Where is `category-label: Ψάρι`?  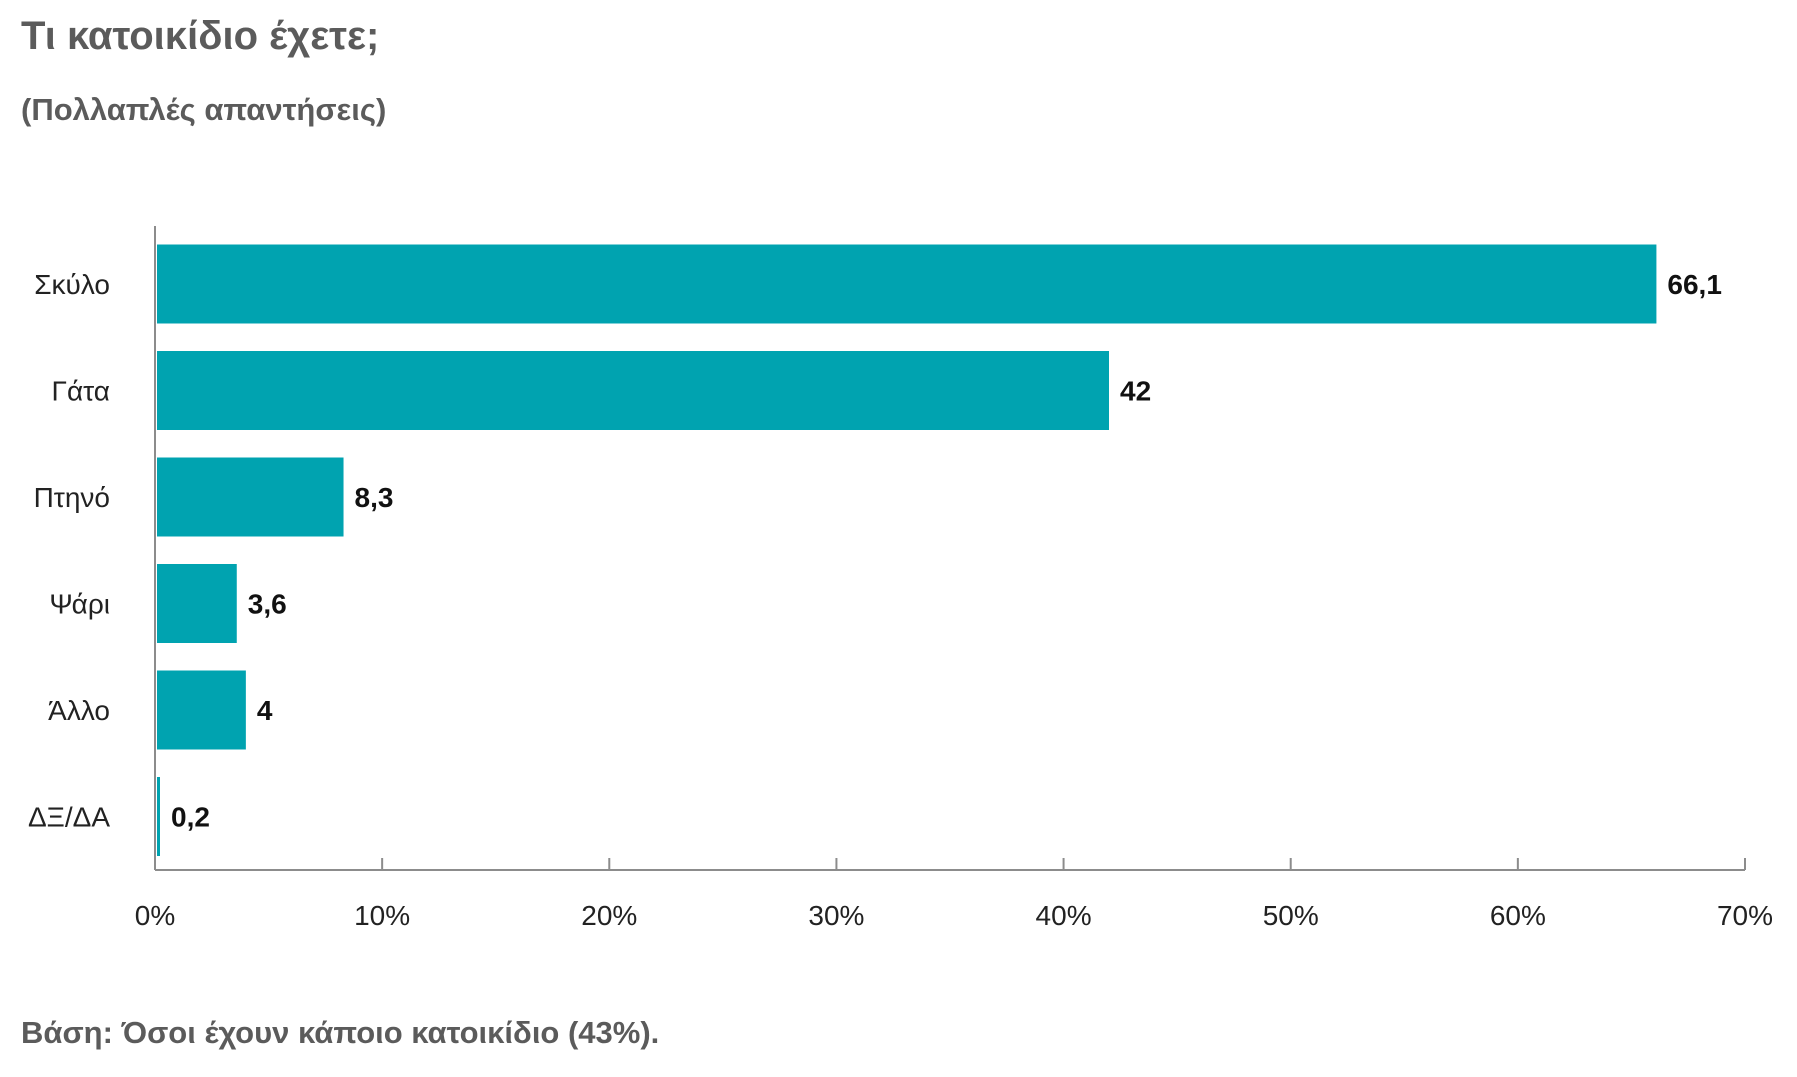 category-label: Ψάρι is located at coordinates (79, 604).